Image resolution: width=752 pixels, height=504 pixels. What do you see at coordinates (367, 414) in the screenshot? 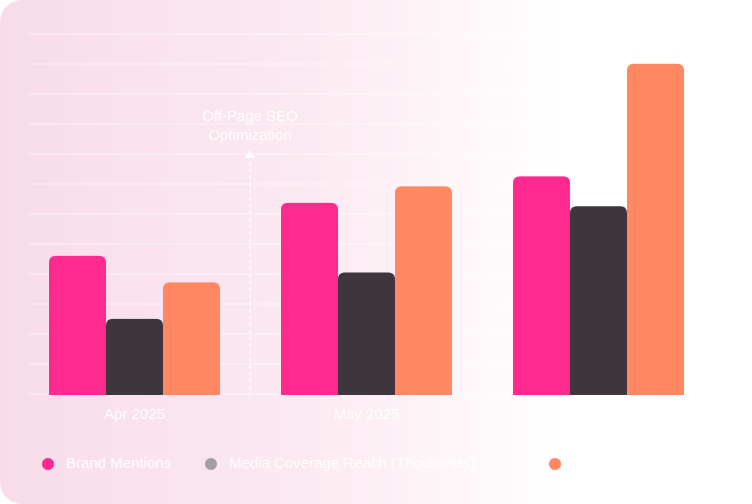
I see `x-tick-label: May 2025` at bounding box center [367, 414].